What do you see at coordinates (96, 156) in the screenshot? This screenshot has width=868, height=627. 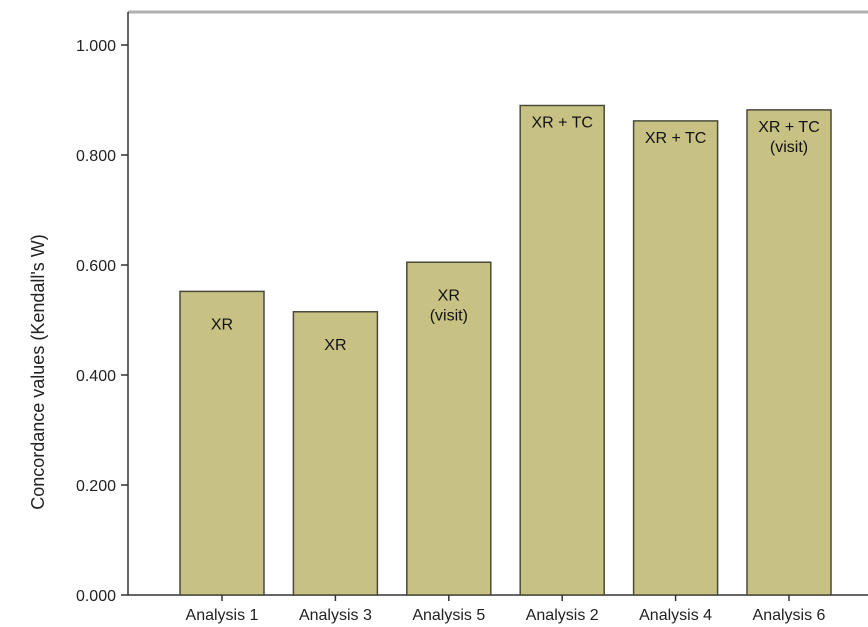 I see `y-tick-label: 0.800` at bounding box center [96, 156].